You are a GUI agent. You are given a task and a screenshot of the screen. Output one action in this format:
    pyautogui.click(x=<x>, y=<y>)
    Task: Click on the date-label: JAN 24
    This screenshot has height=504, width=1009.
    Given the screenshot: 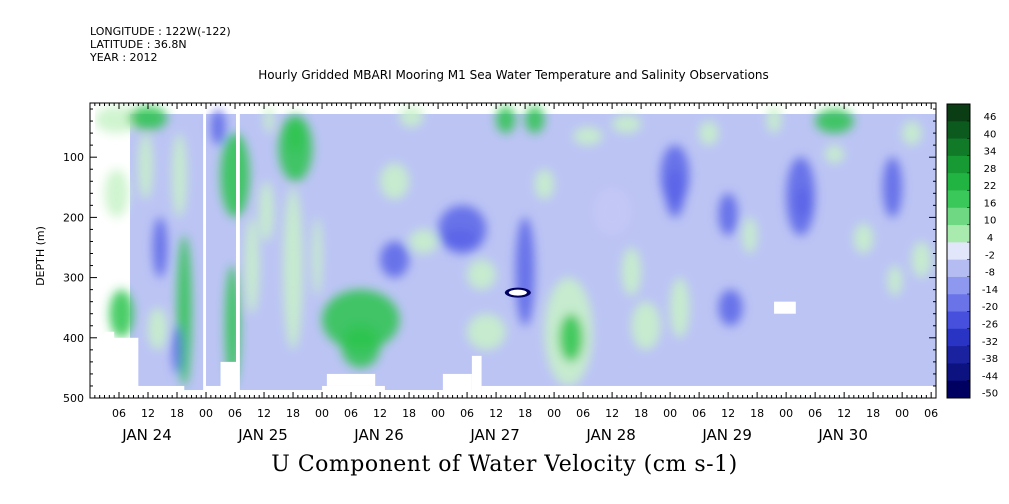 What is the action you would take?
    pyautogui.click(x=146, y=435)
    